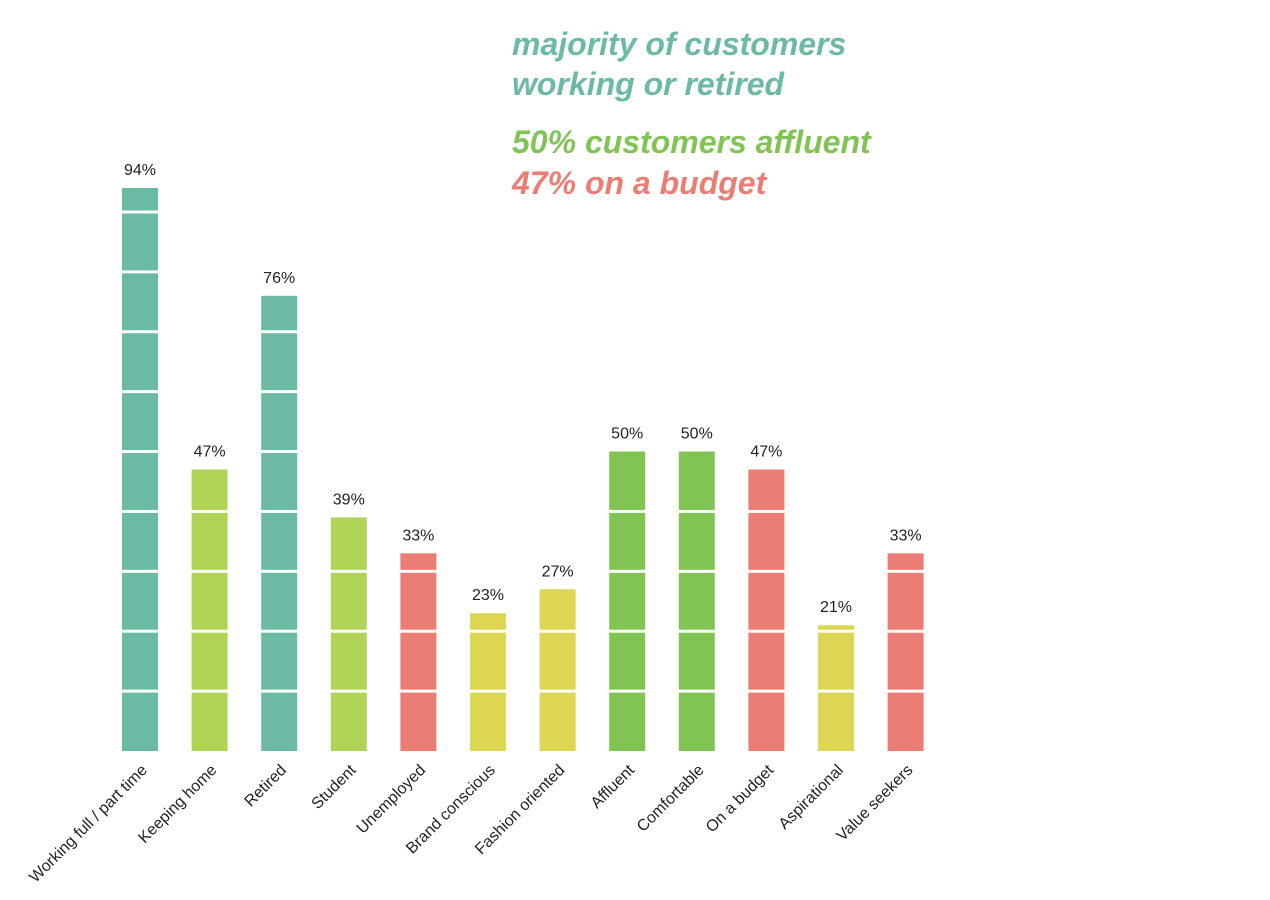 Image resolution: width=1270 pixels, height=900 pixels. I want to click on headline-main-line1: majority of customers, so click(679, 44).